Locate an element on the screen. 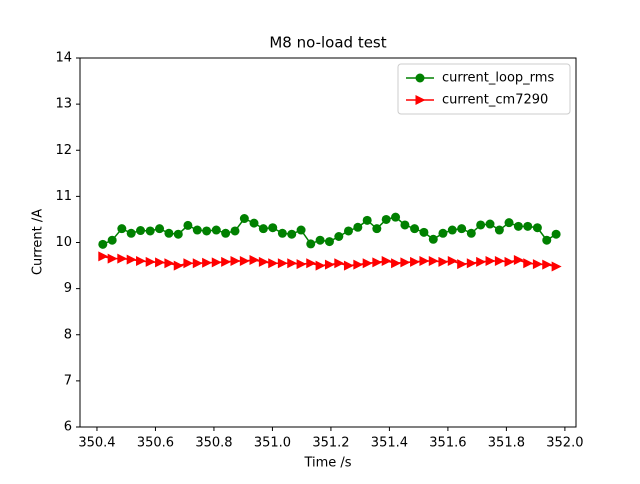  x-tick-label: 350.8 is located at coordinates (213, 443).